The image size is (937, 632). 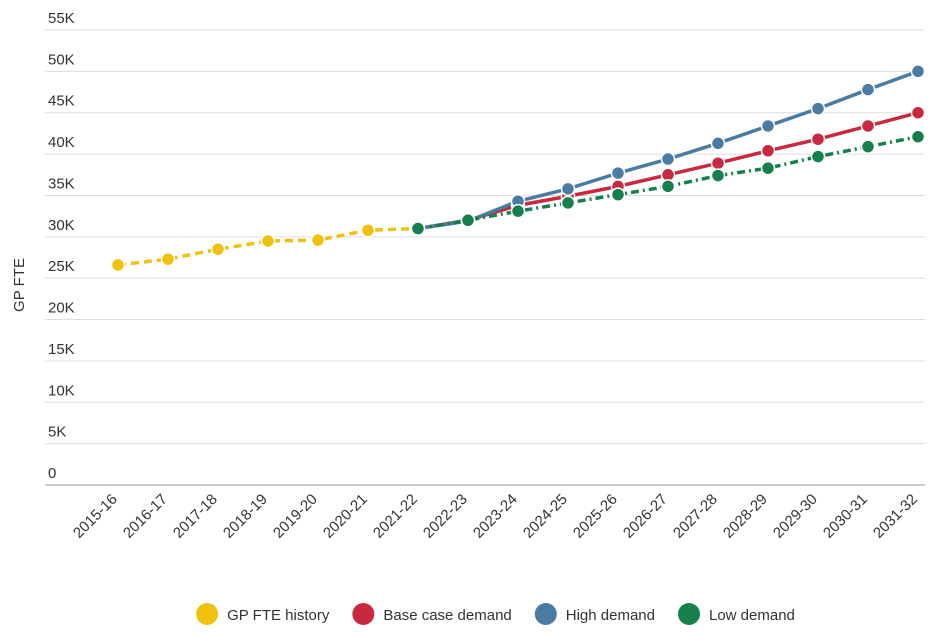 What do you see at coordinates (61, 18) in the screenshot?
I see `y-tick-label: 55K` at bounding box center [61, 18].